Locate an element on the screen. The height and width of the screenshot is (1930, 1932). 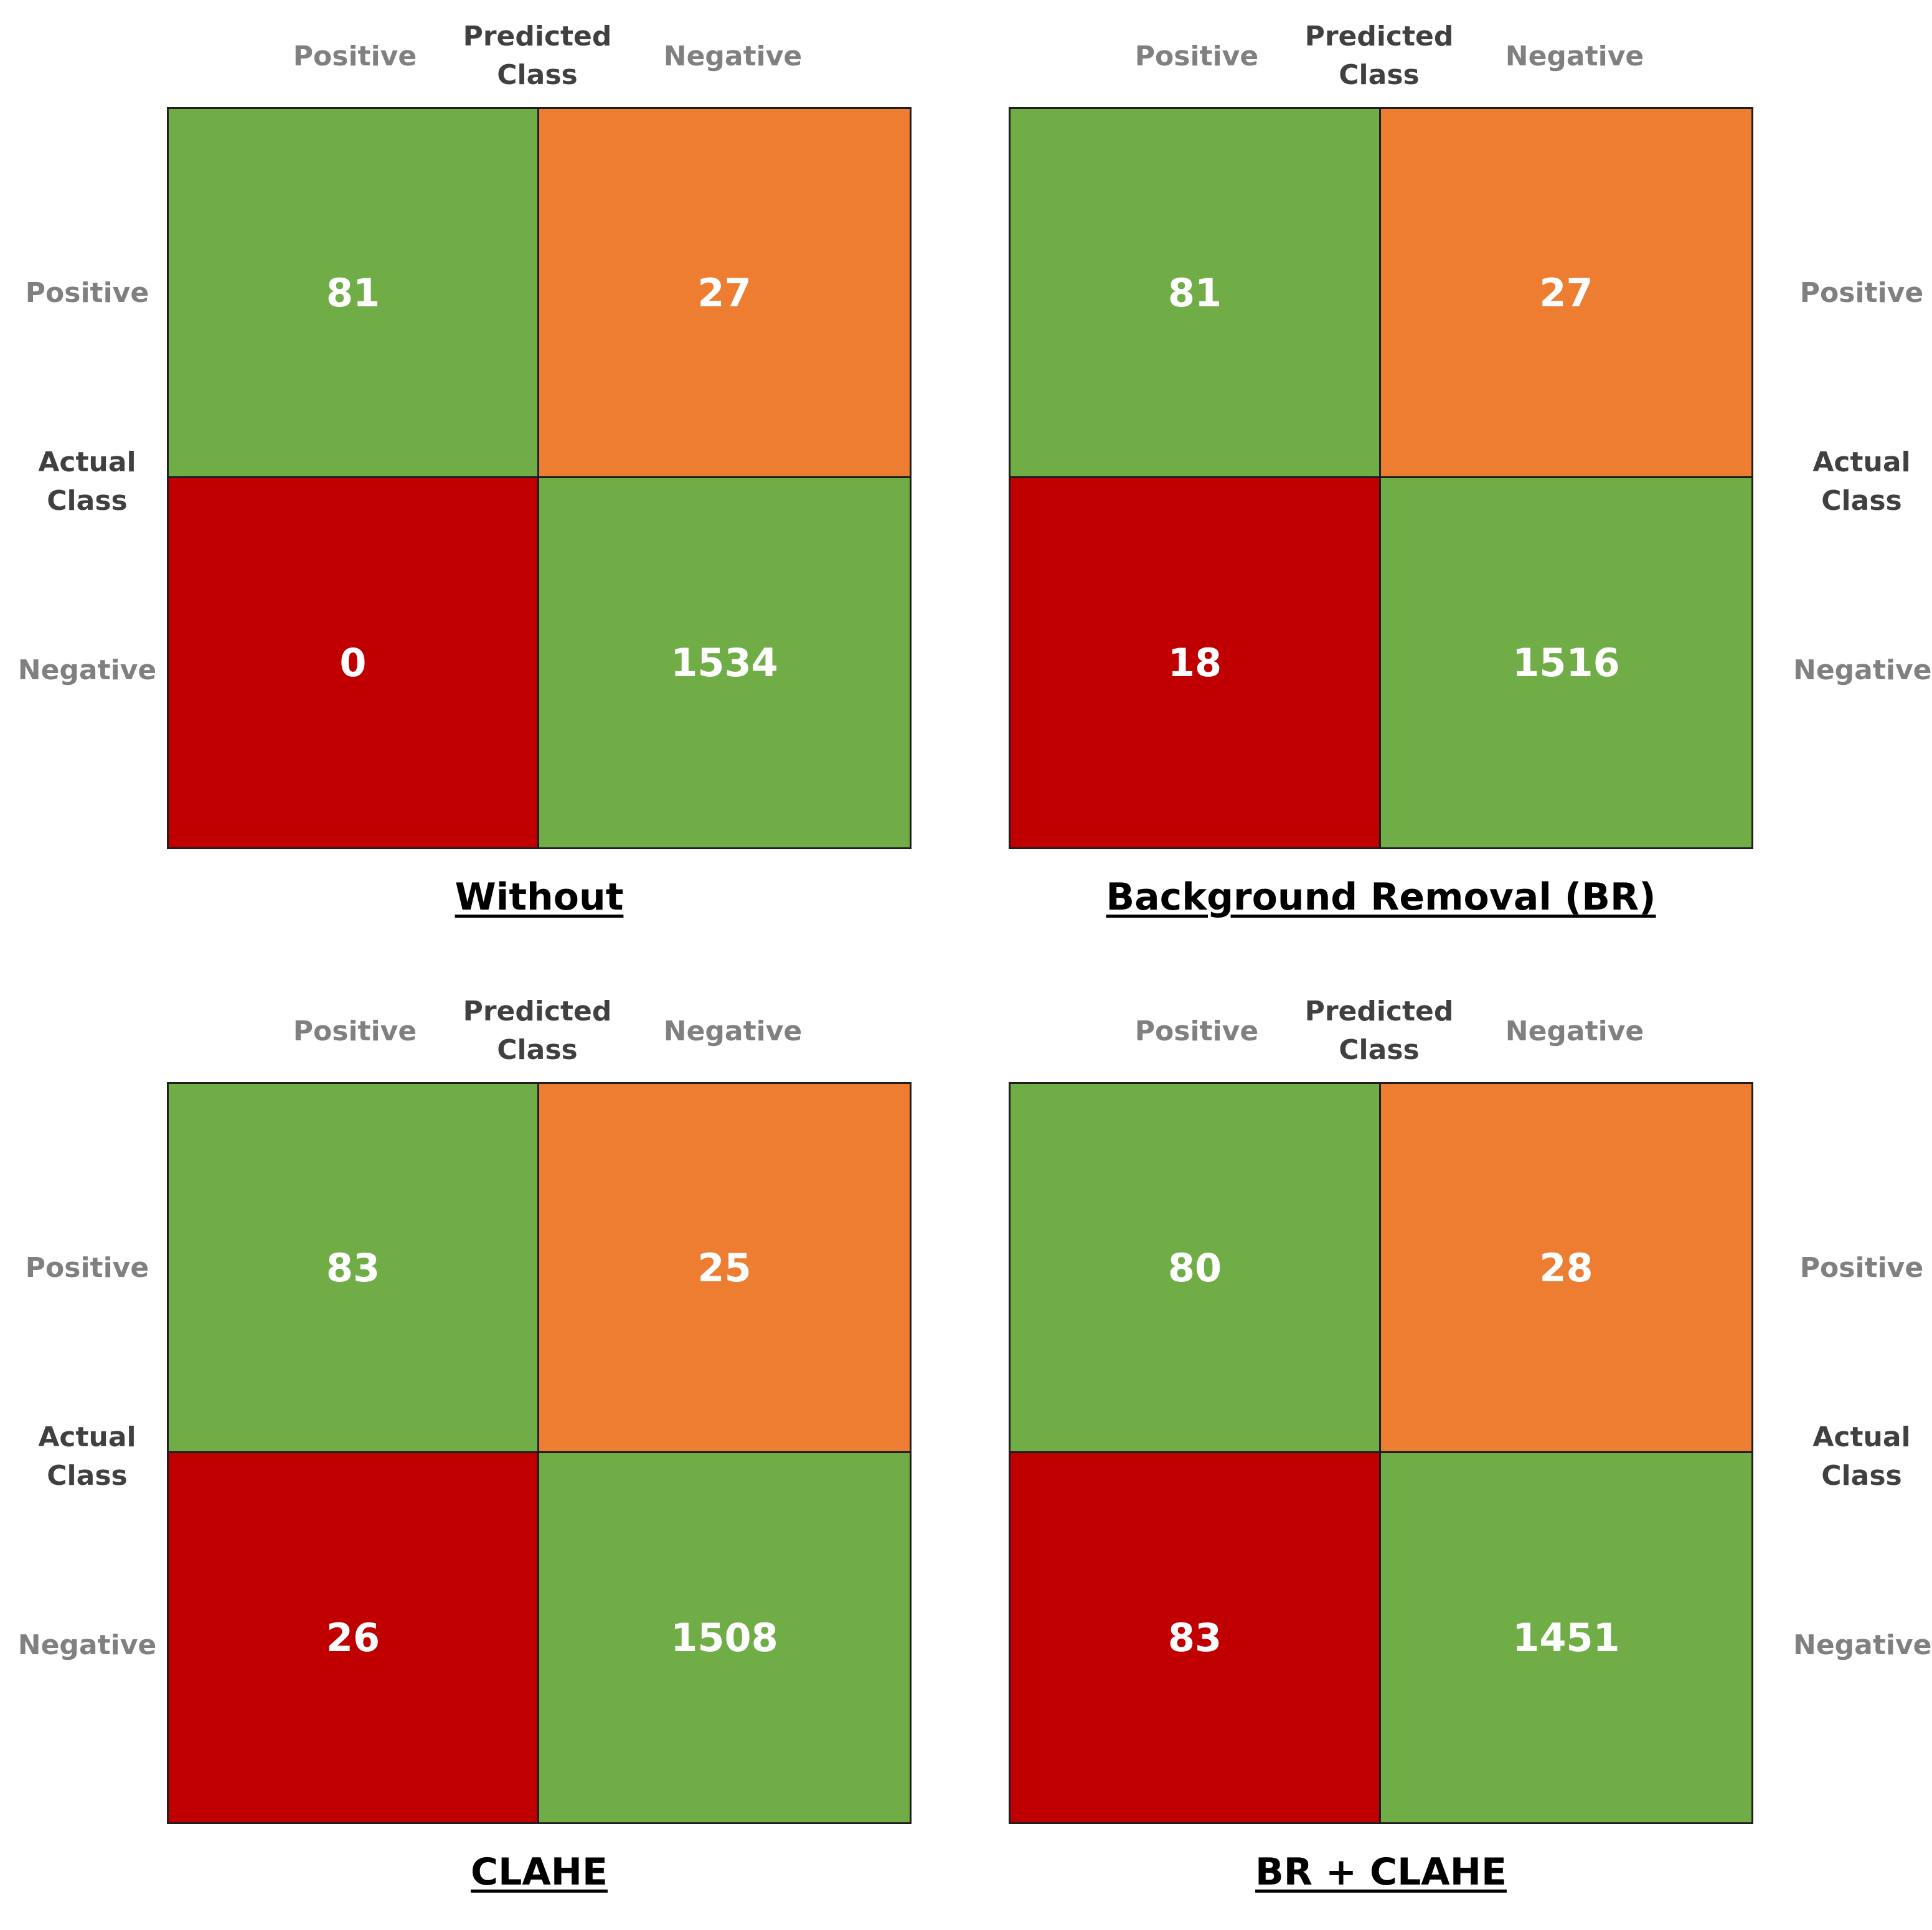
false-positive-cell: 0 is located at coordinates (354, 662).